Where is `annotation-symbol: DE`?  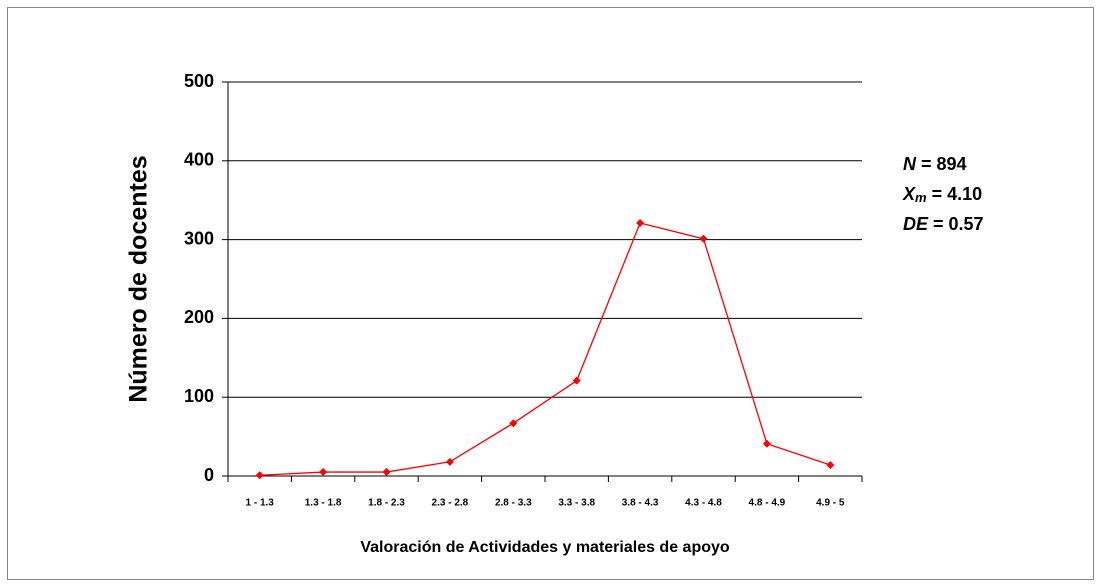 annotation-symbol: DE is located at coordinates (916, 224).